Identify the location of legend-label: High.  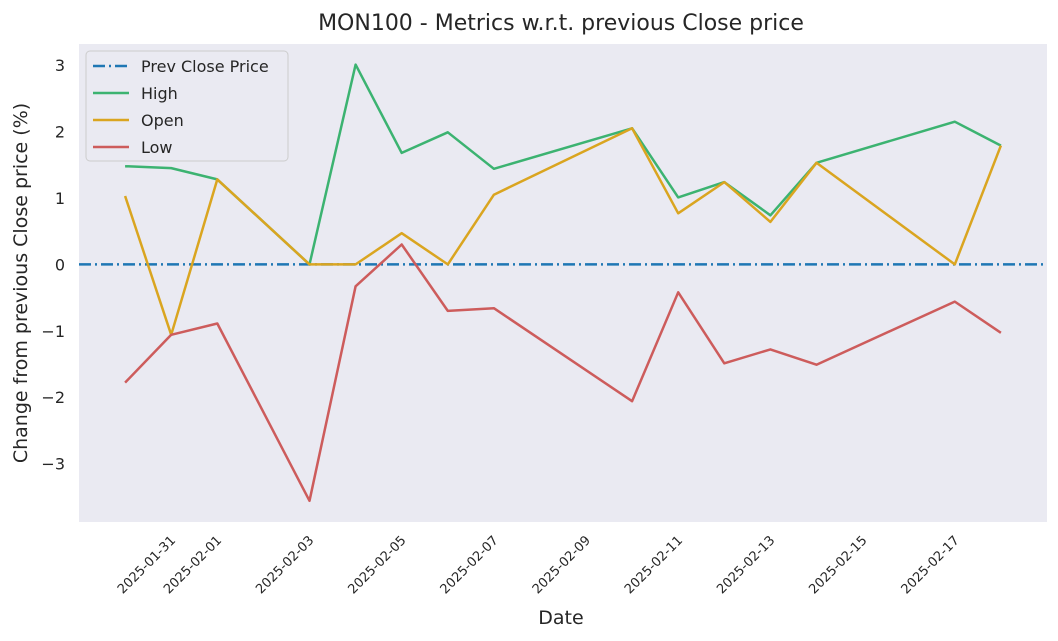
(159, 93).